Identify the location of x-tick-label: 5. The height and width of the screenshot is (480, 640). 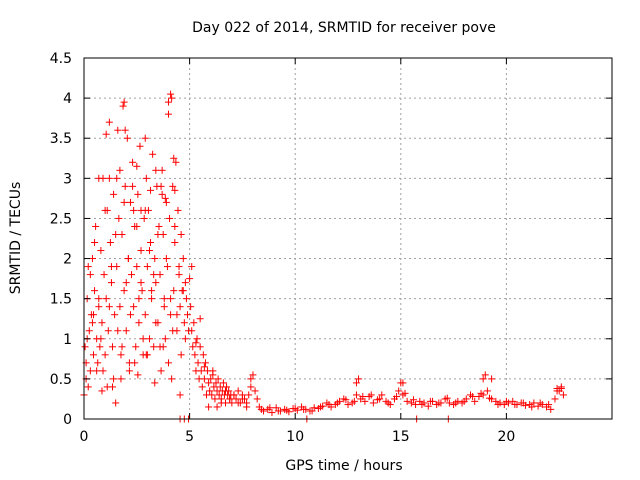
(189, 437).